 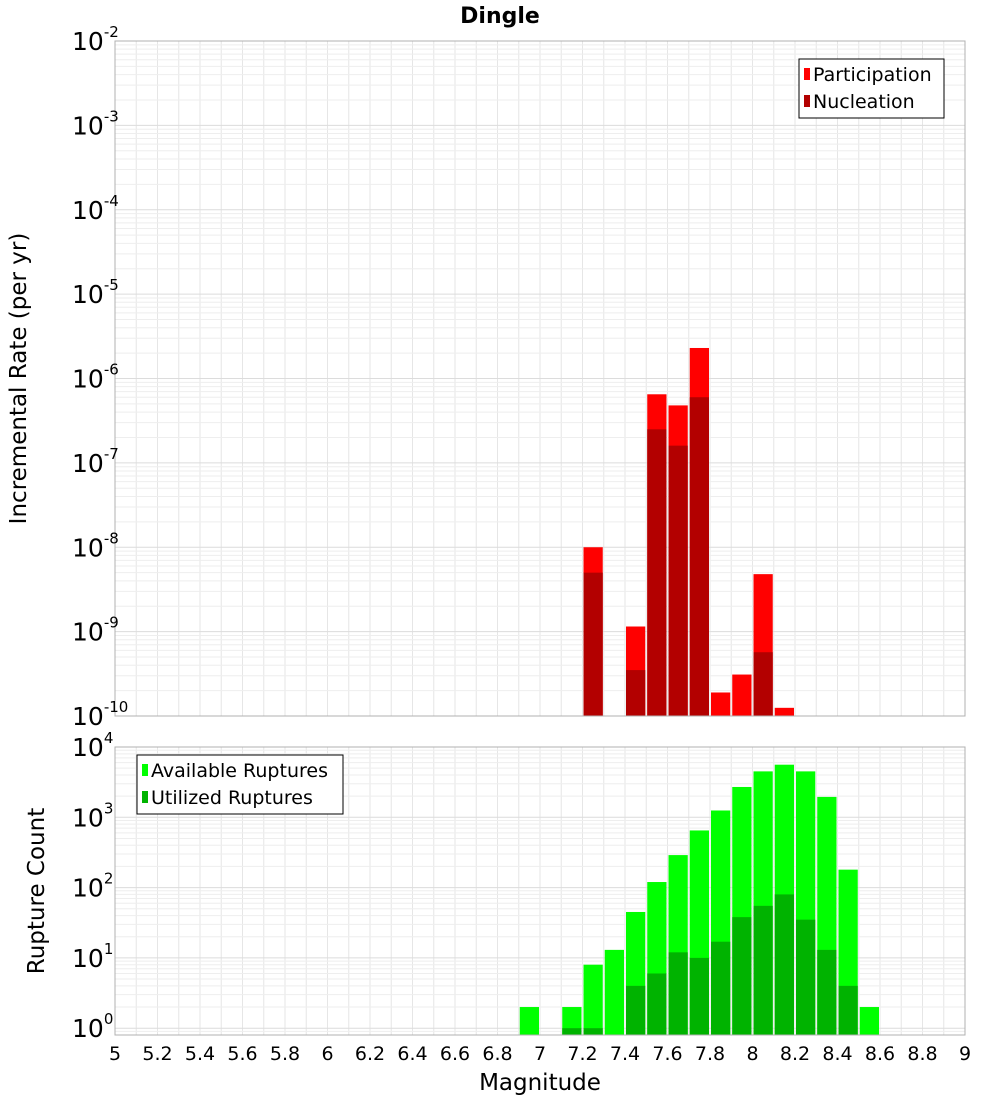 What do you see at coordinates (232, 798) in the screenshot?
I see `legend-label: Utilized Ruptures` at bounding box center [232, 798].